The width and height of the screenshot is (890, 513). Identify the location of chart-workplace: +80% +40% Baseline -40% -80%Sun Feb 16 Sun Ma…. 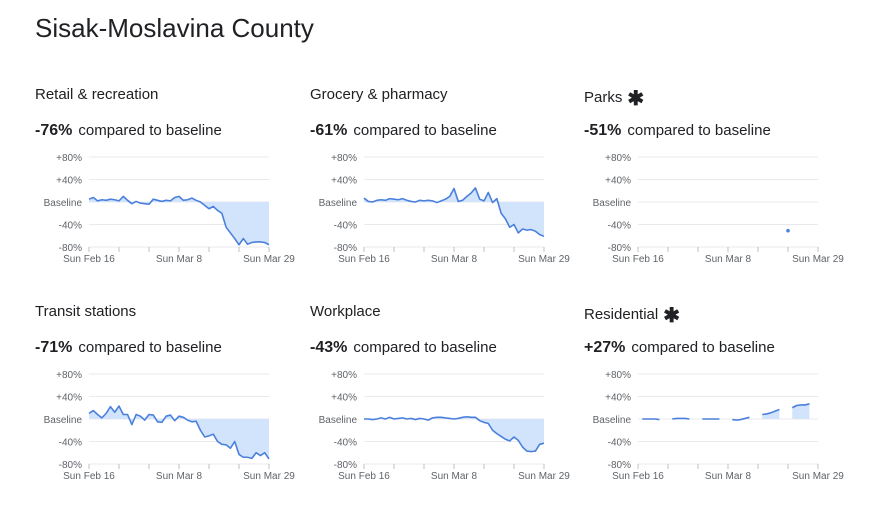
(445, 426).